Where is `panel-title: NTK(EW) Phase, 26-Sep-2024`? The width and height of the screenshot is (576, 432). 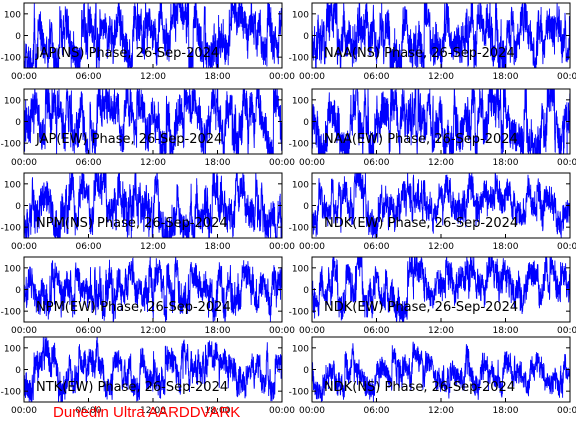
panel-title: NTK(EW) Phase, 26-Sep-2024 is located at coordinates (132, 387).